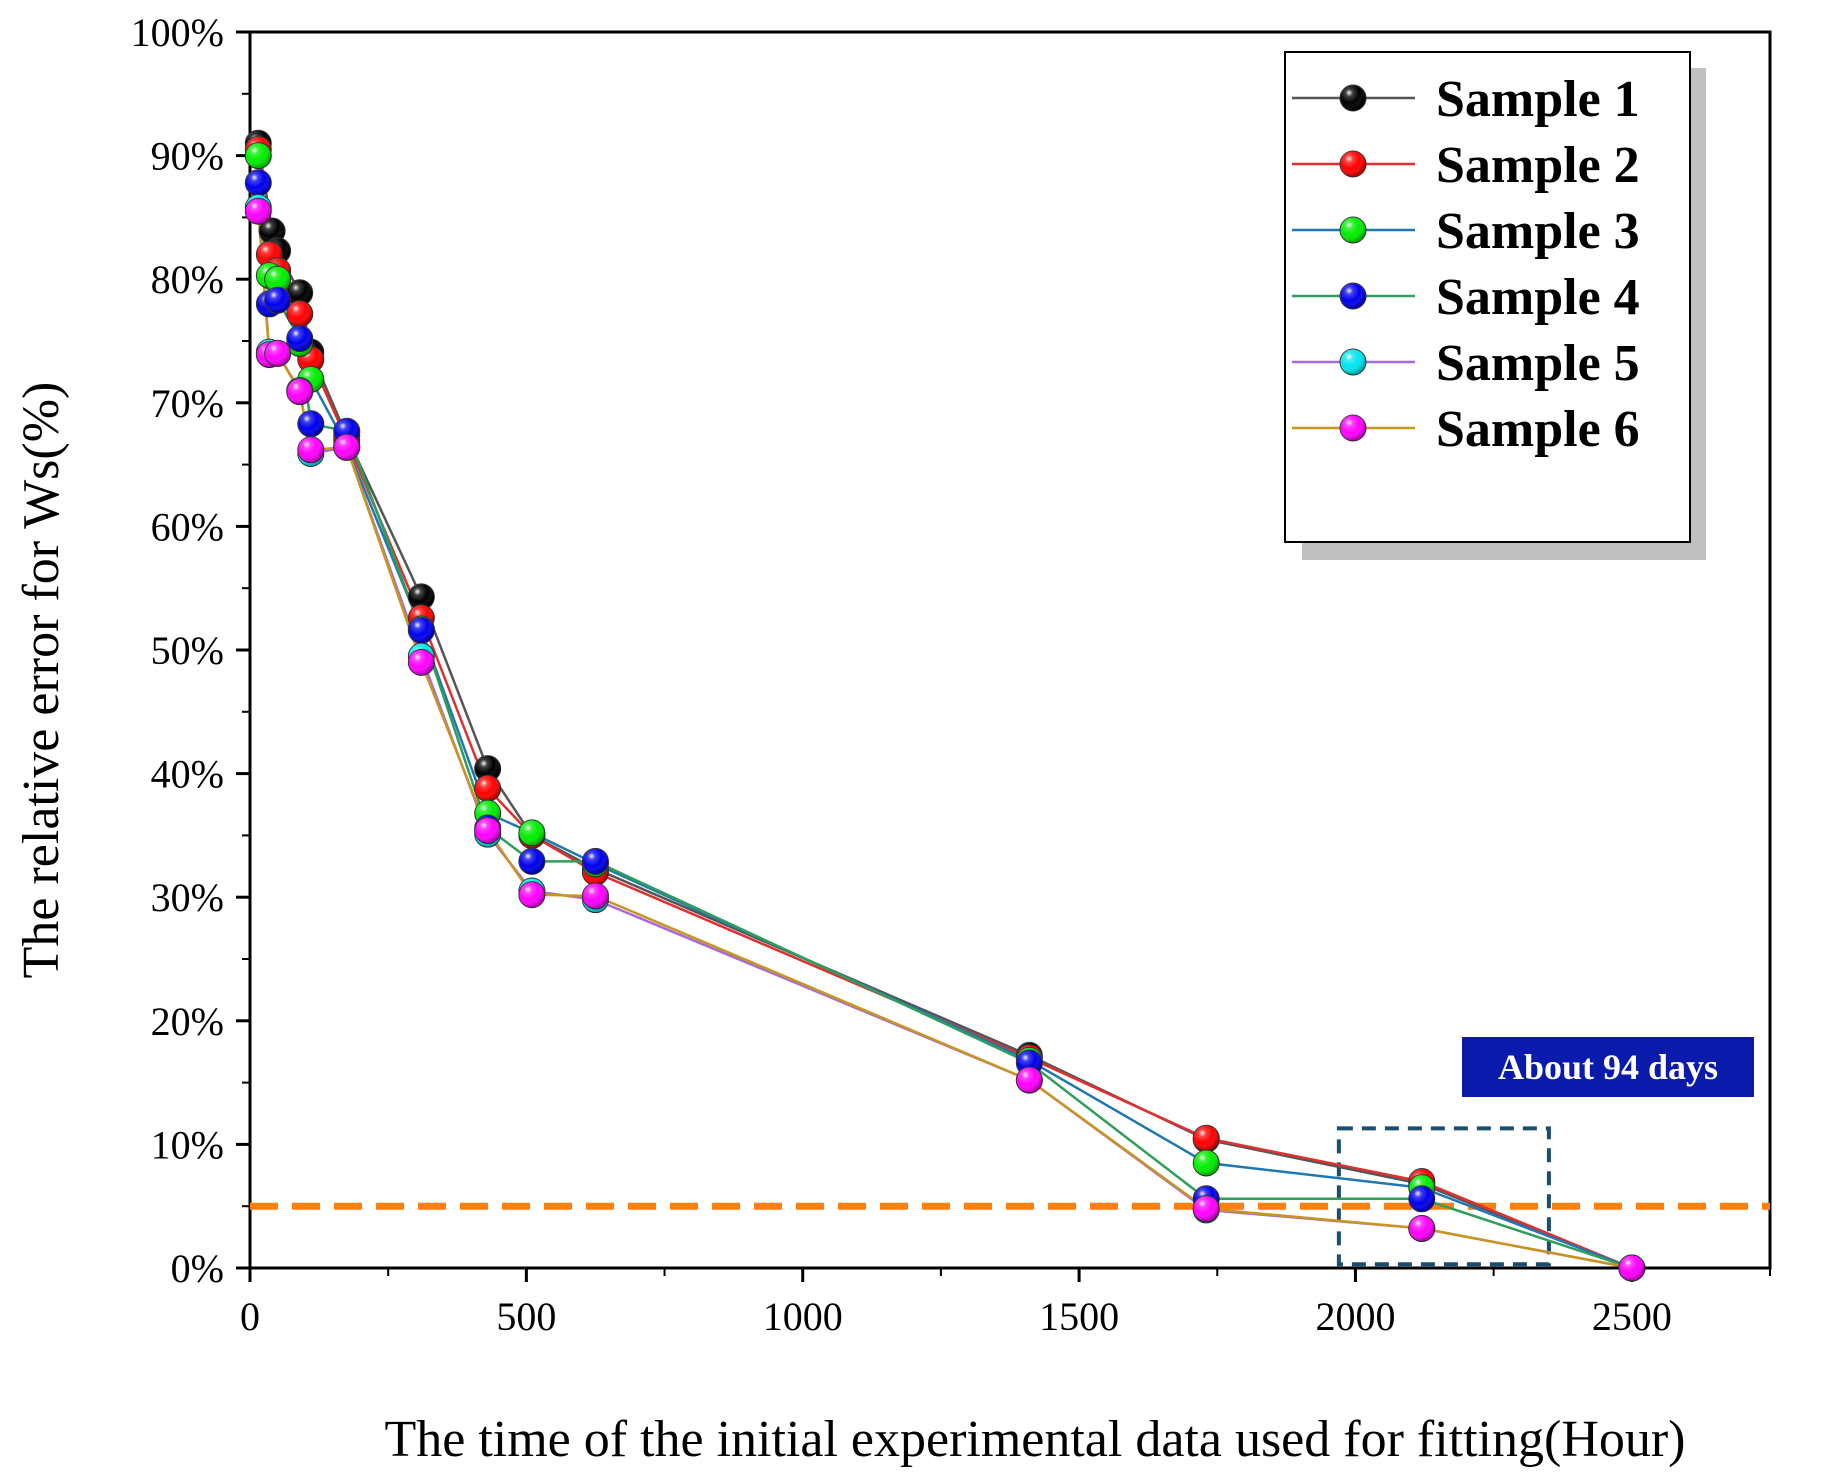 The height and width of the screenshot is (1475, 1845). I want to click on y-tick-label: 90%, so click(187, 156).